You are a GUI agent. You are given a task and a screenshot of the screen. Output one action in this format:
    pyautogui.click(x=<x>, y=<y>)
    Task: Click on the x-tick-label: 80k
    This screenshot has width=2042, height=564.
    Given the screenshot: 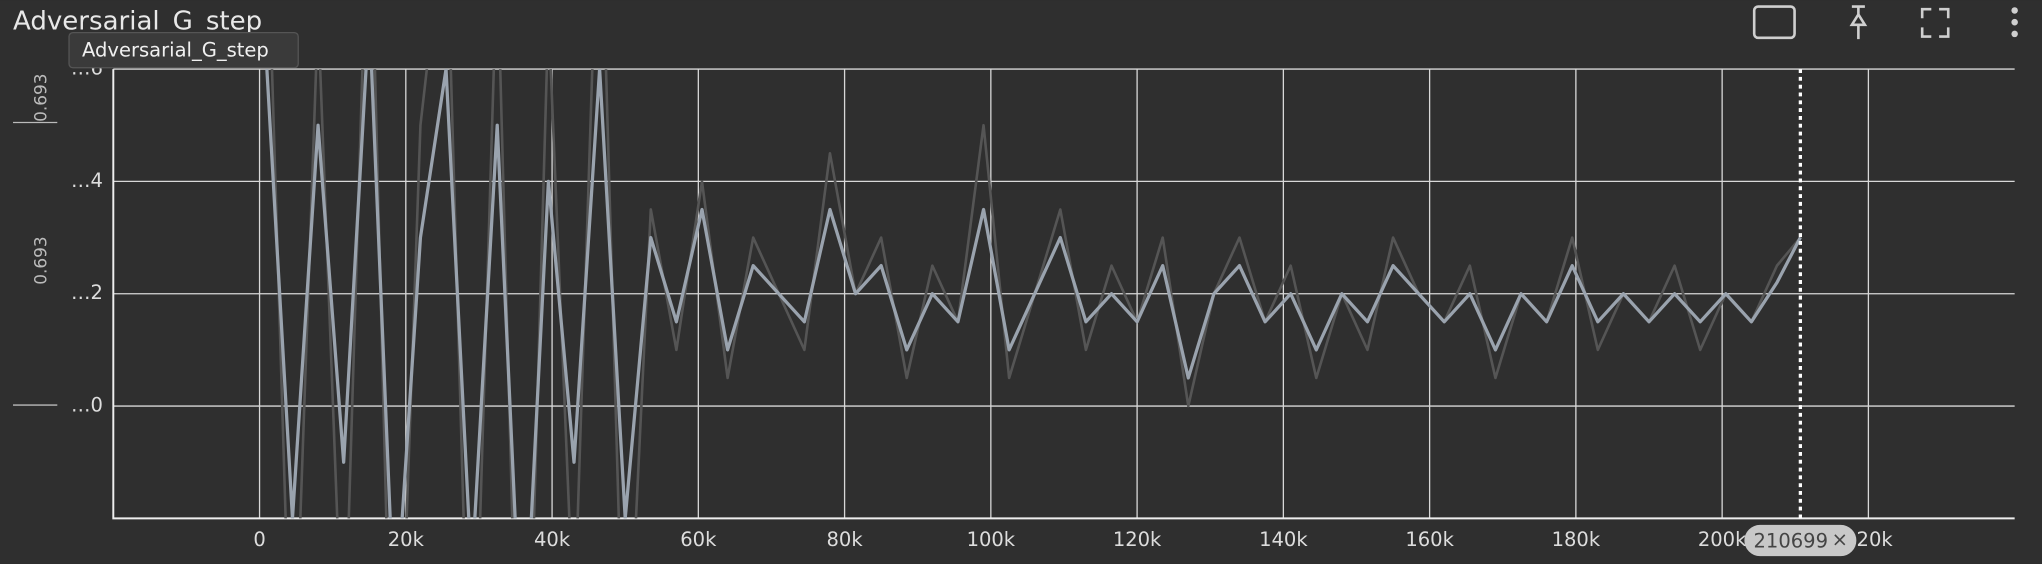 What is the action you would take?
    pyautogui.click(x=845, y=539)
    